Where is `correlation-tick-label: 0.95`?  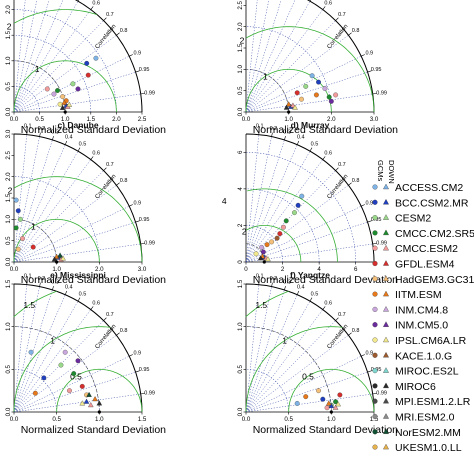
correlation-tick-label: 0.95 is located at coordinates (376, 70).